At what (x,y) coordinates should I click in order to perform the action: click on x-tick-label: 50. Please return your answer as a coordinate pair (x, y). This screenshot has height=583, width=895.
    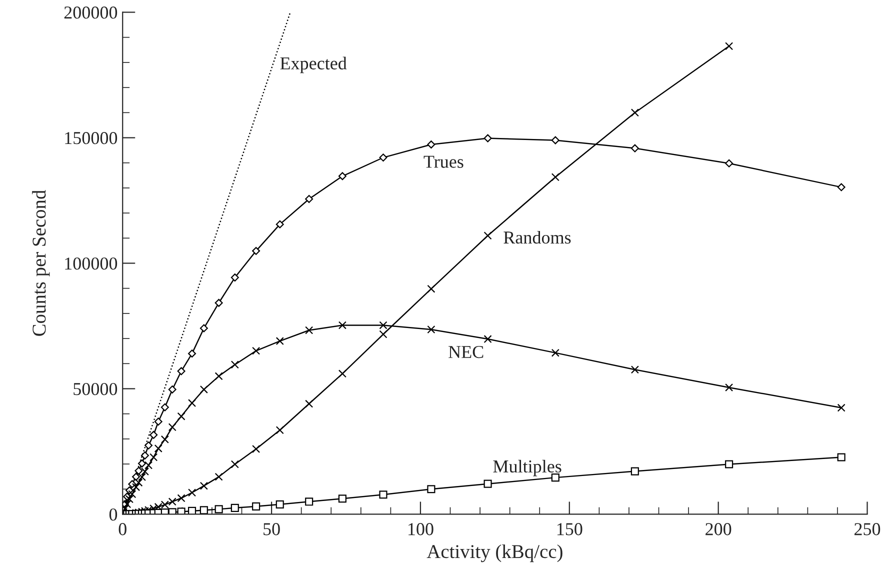
    Looking at the image, I should click on (272, 529).